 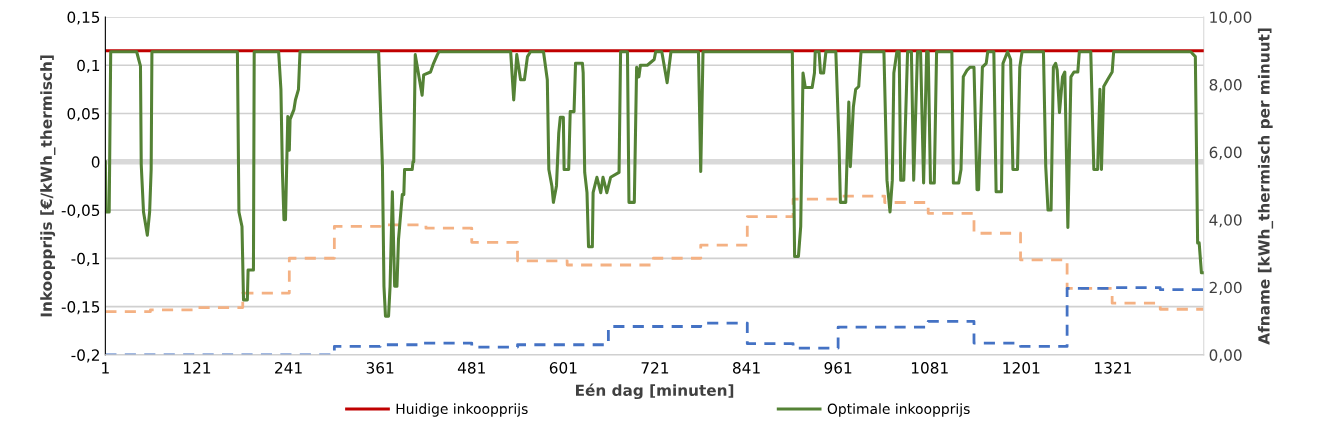 I want to click on x-tick-label: 481, so click(x=471, y=368).